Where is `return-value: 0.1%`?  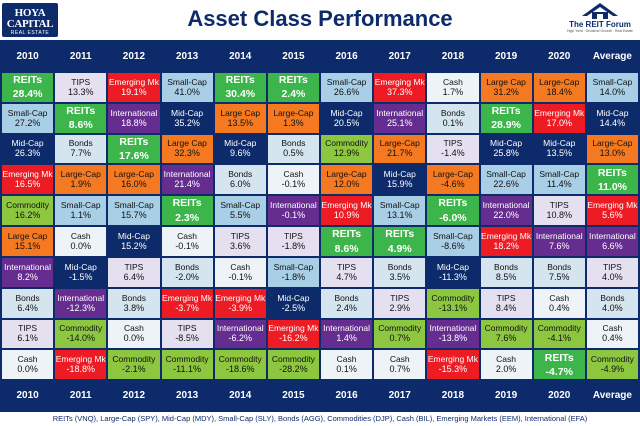
return-value: 0.1% is located at coordinates (453, 122).